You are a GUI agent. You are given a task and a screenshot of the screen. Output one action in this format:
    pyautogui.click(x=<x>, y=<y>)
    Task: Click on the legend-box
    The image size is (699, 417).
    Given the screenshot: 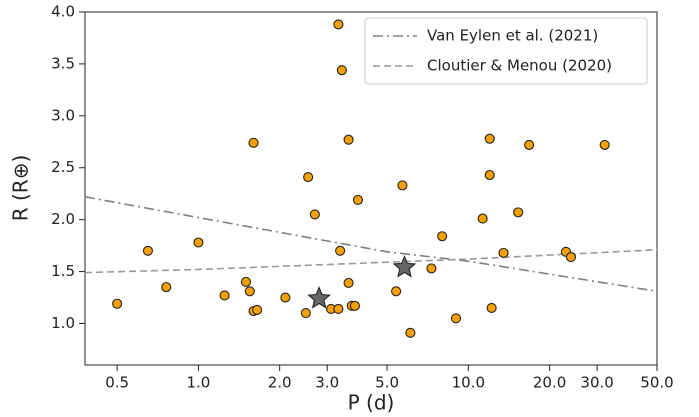 What is the action you would take?
    pyautogui.click(x=506, y=51)
    